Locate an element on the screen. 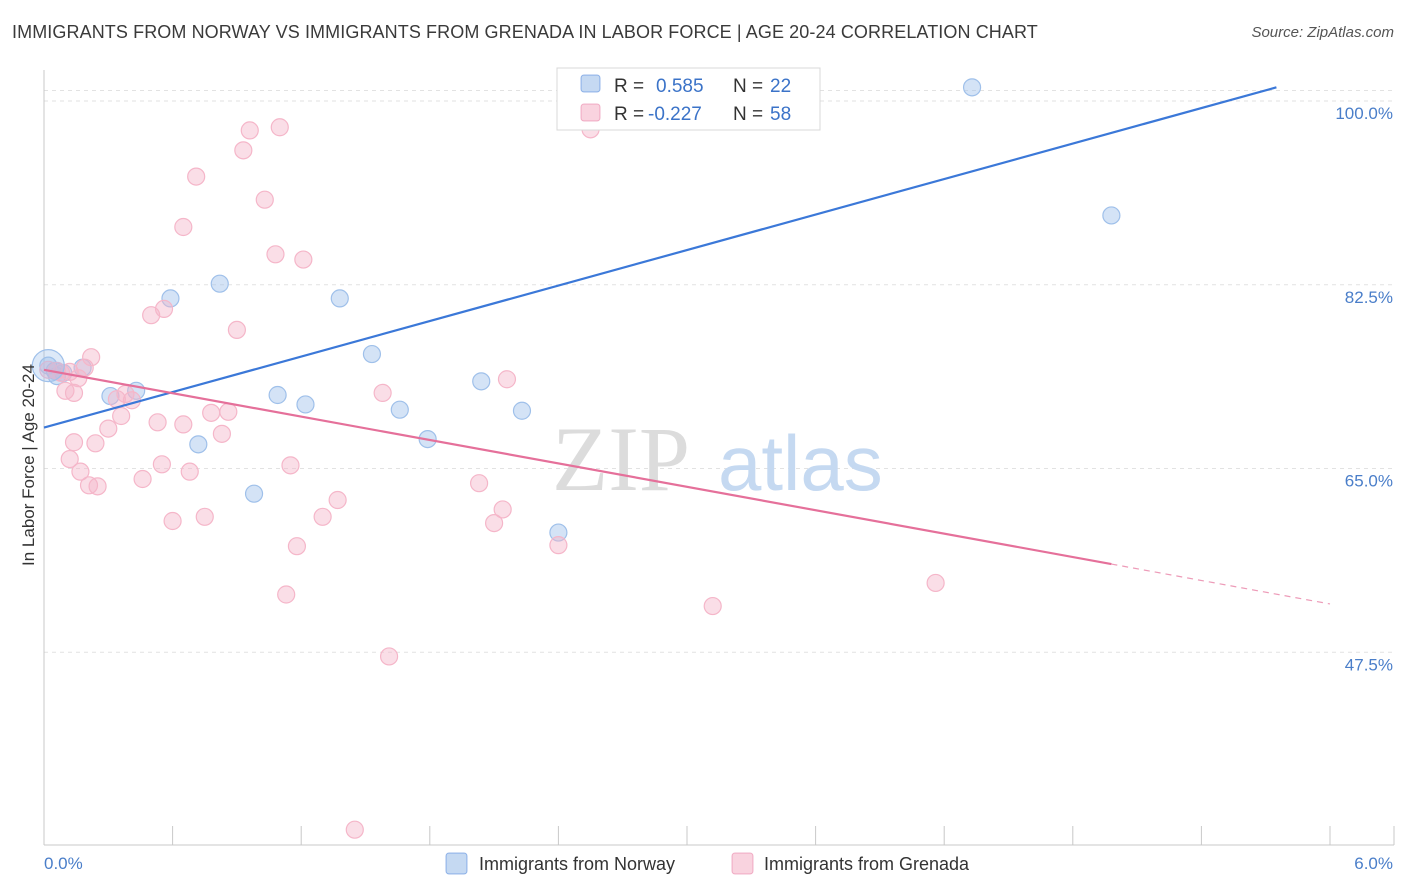  legend-n-label-norway: N = is located at coordinates (748, 86).